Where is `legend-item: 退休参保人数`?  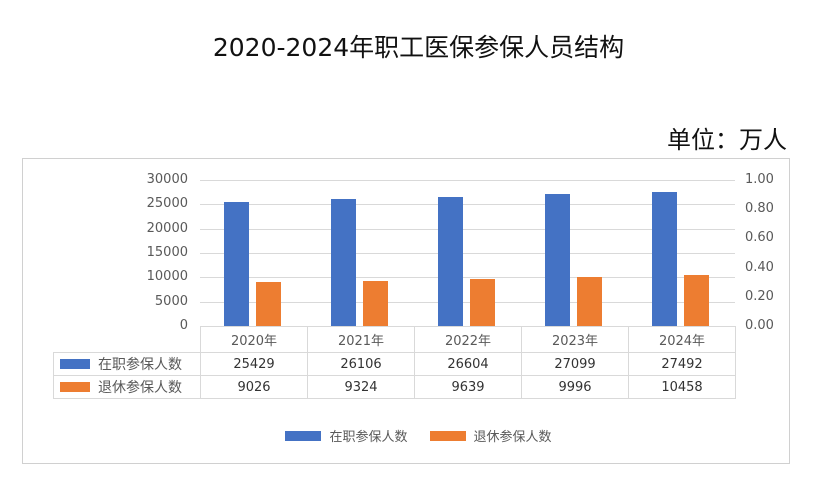
legend-item: 退休参保人数 is located at coordinates (490, 435).